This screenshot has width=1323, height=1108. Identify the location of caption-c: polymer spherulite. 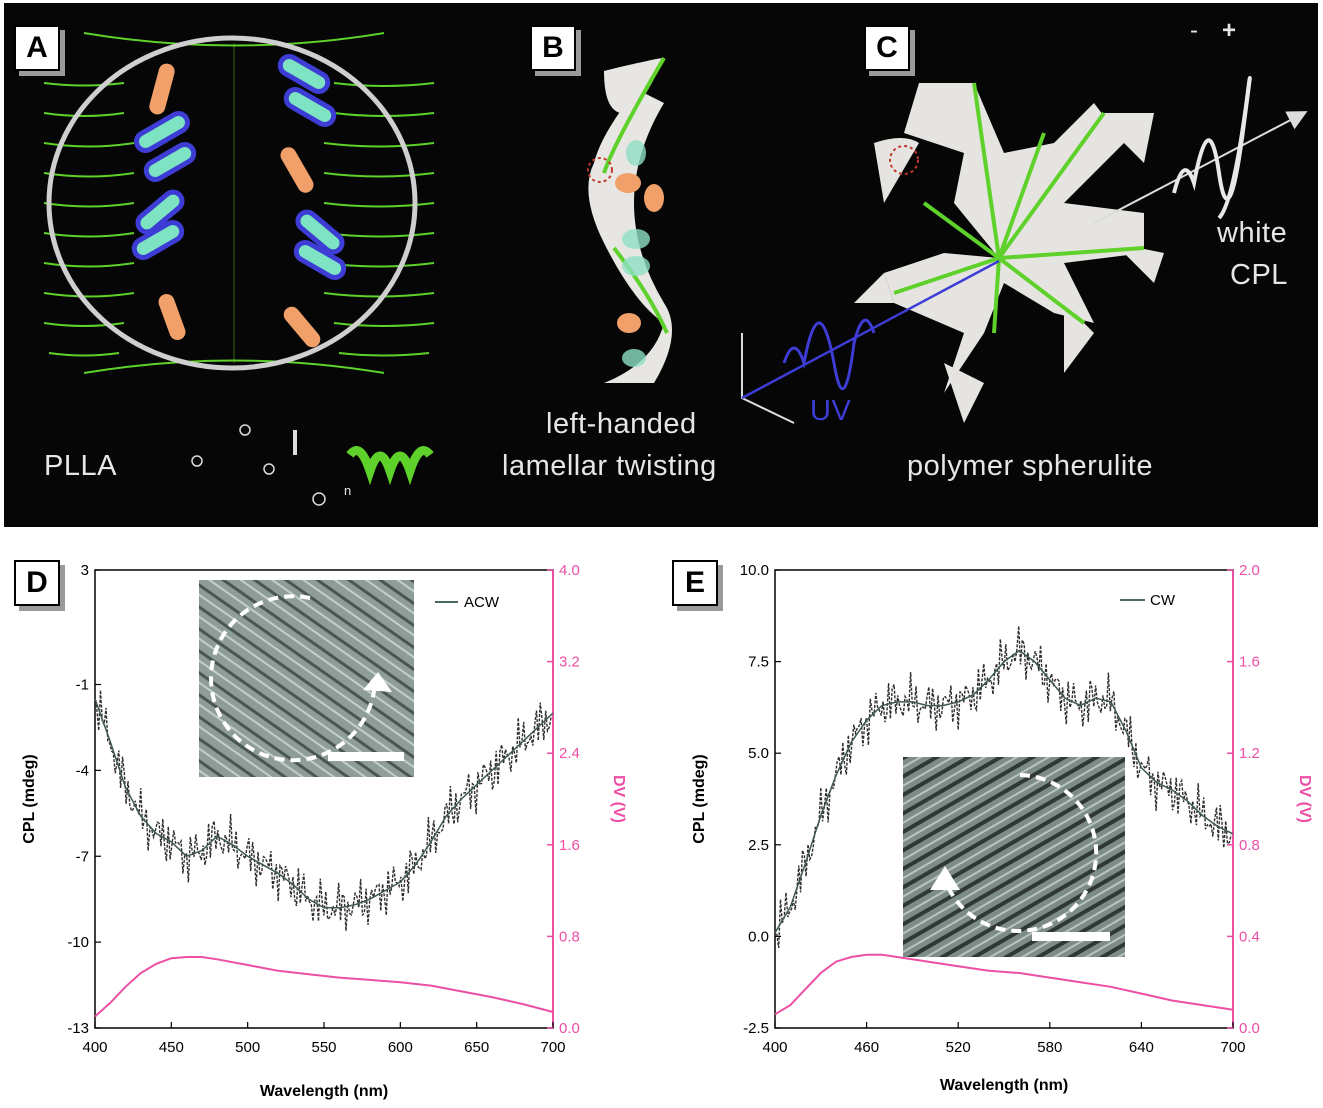
(1030, 466).